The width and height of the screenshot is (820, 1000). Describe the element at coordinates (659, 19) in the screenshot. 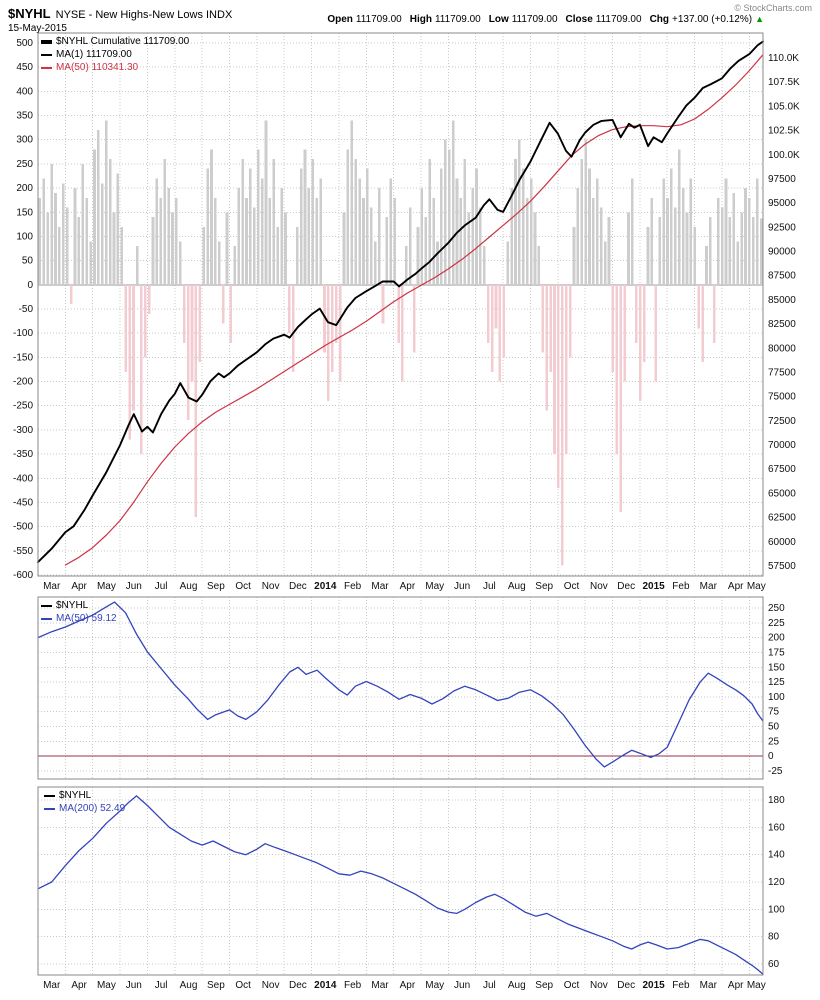

I see `quote-chg-label: Chg` at that location.